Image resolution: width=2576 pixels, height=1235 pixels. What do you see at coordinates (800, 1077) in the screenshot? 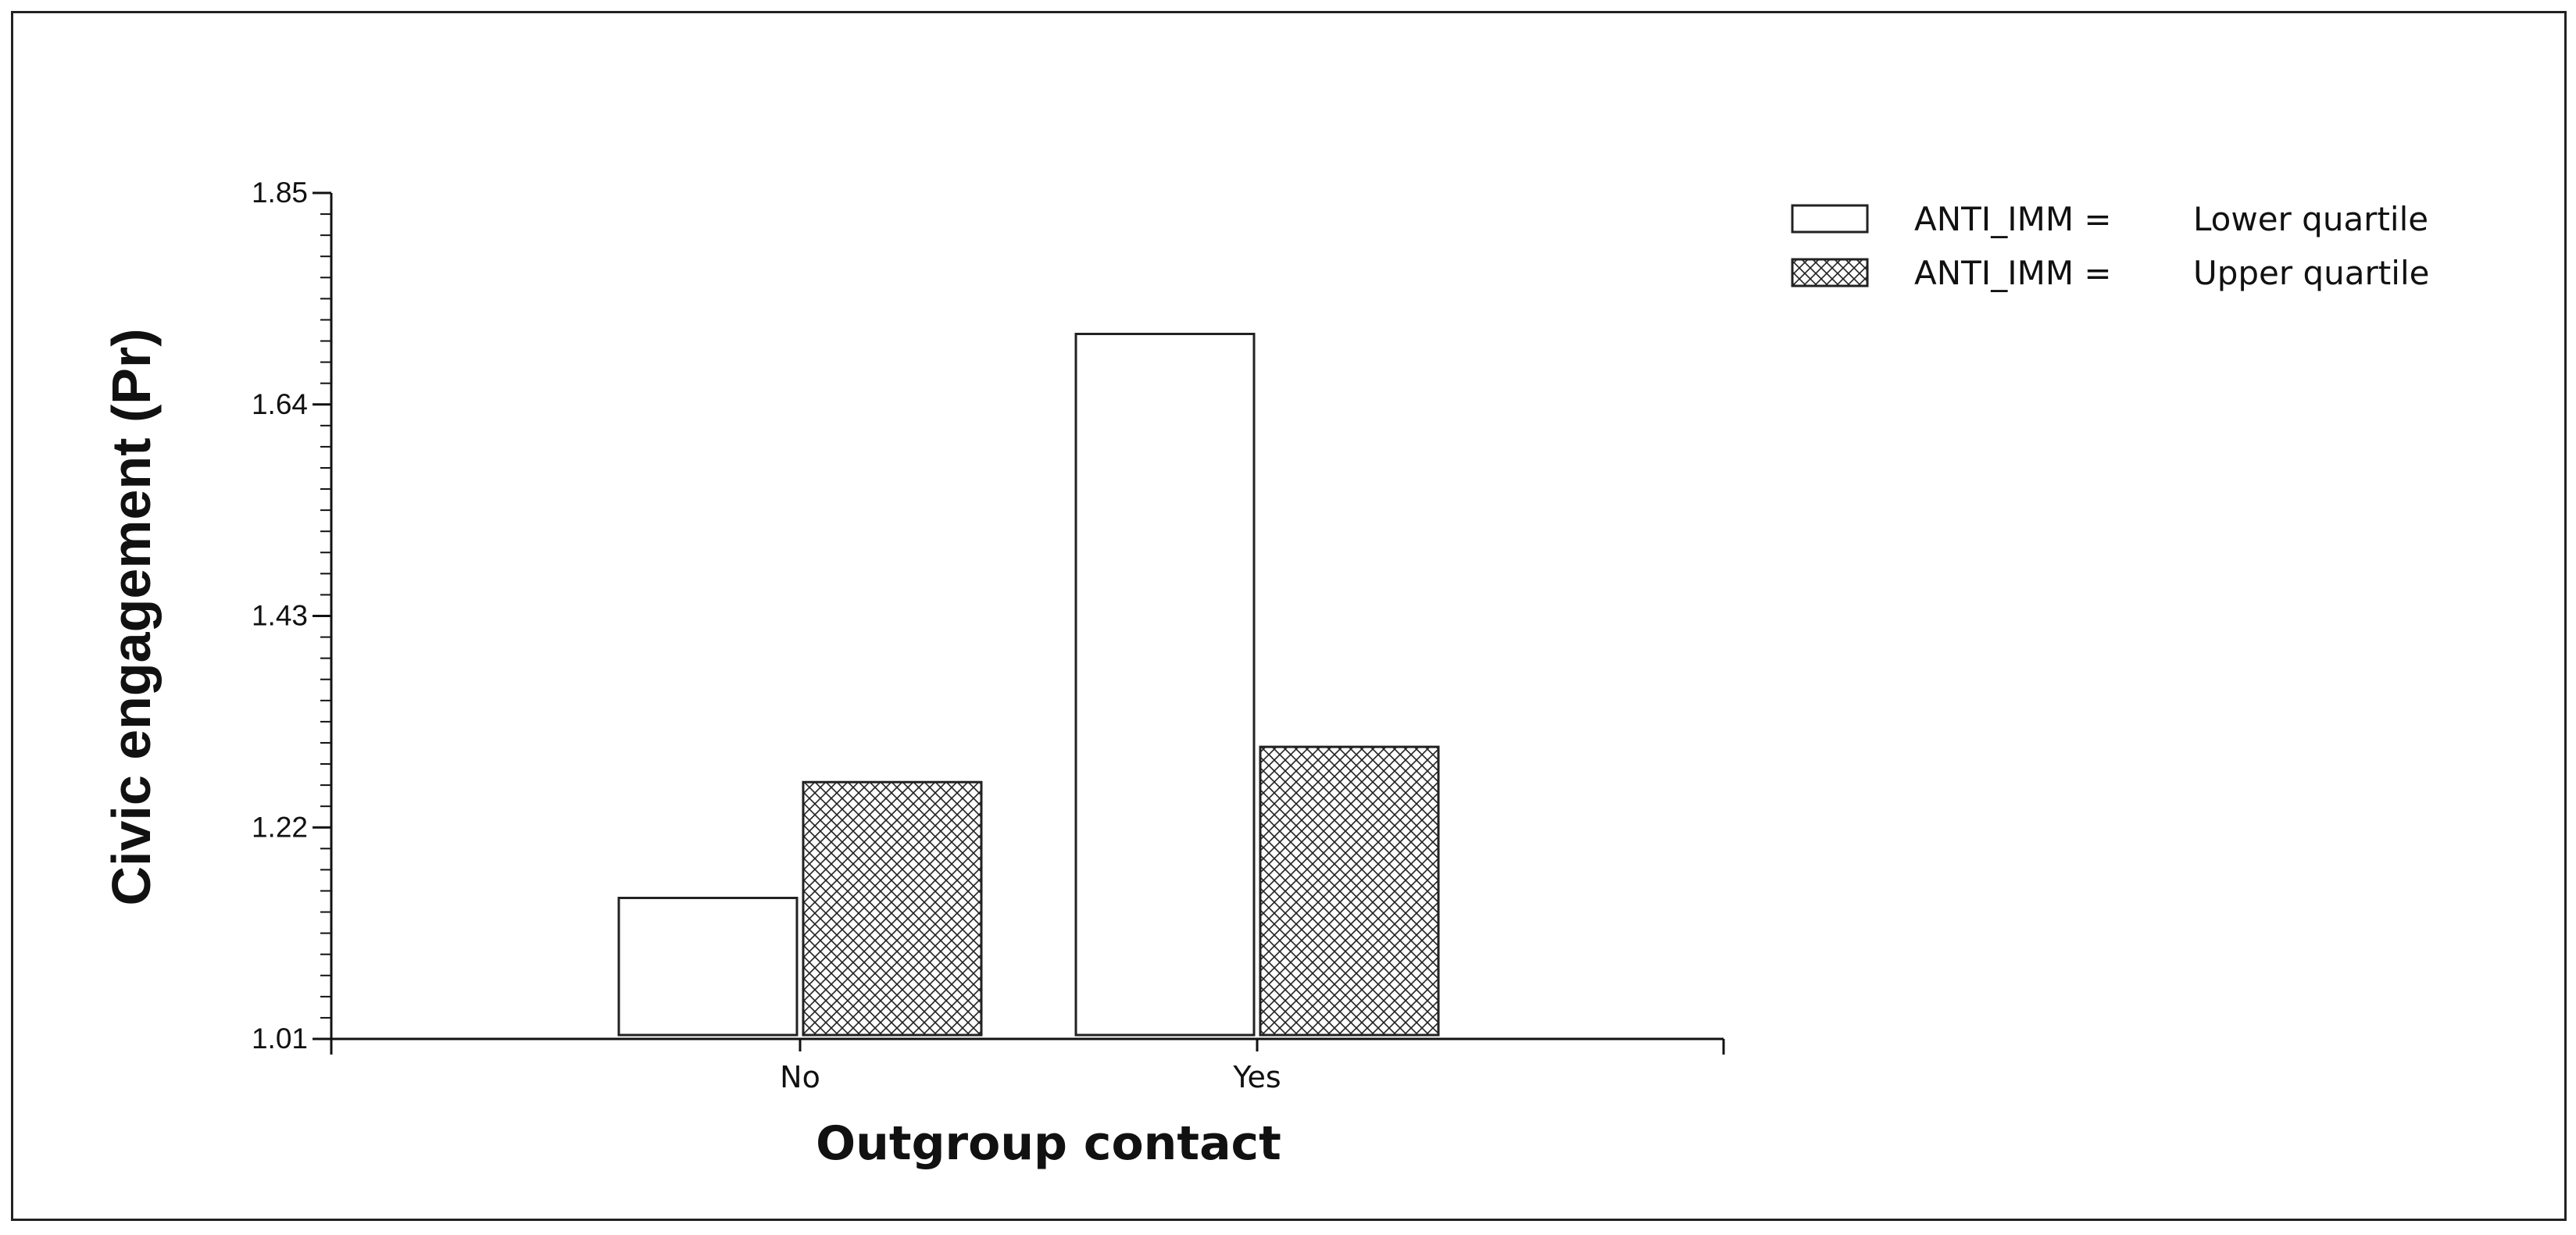
I see `x-tick-label: No` at bounding box center [800, 1077].